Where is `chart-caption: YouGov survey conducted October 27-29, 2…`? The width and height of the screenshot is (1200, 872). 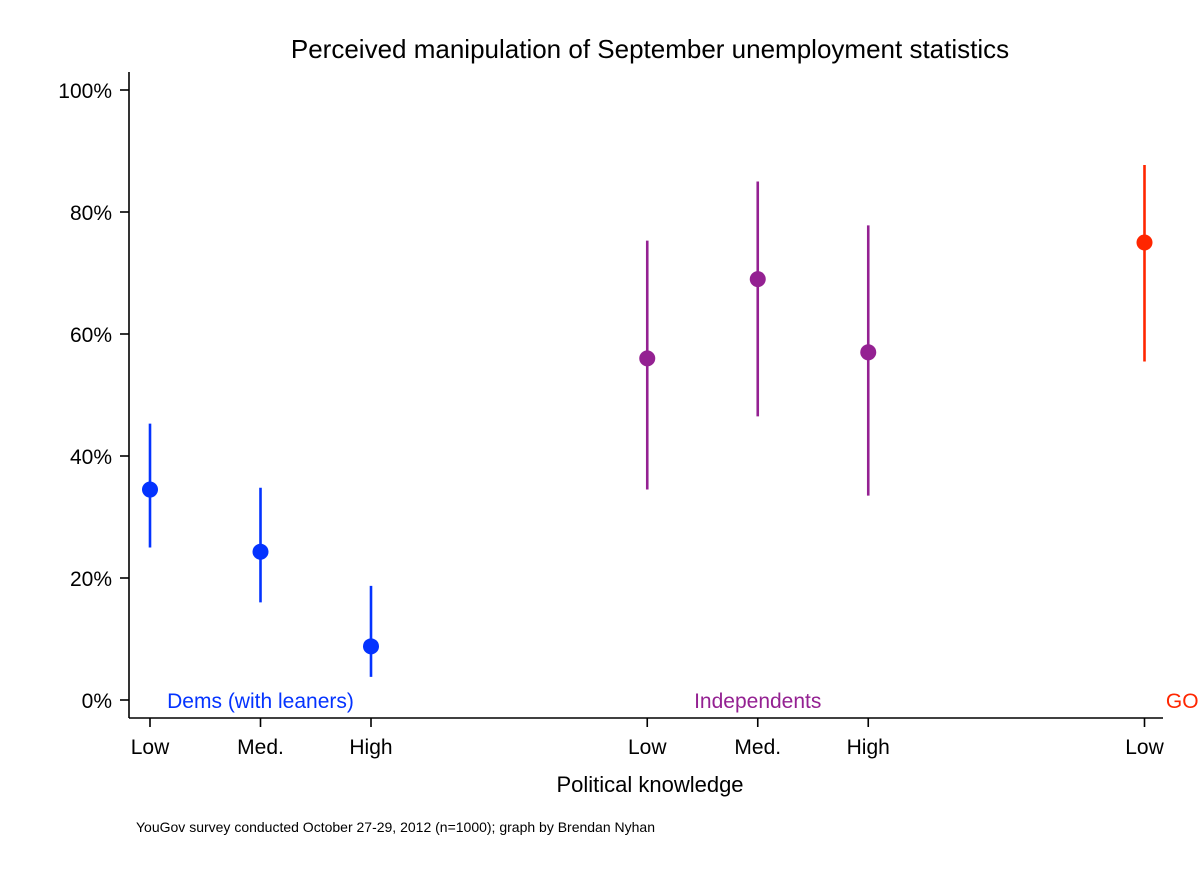 chart-caption: YouGov survey conducted October 27-29, 2… is located at coordinates (395, 827).